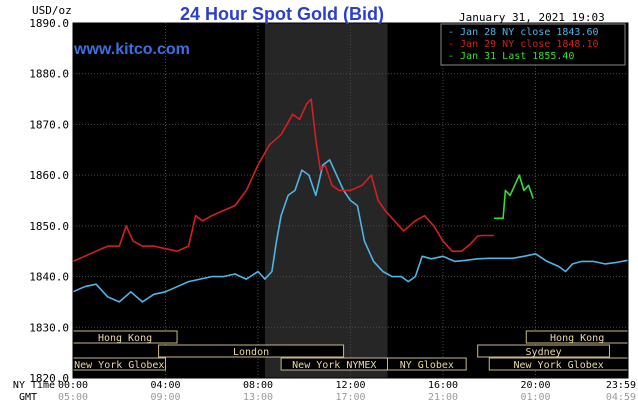 This screenshot has height=416, width=638. Describe the element at coordinates (282, 14) in the screenshot. I see `chart-title: 24 Hour Spot Gold (Bid)` at that location.